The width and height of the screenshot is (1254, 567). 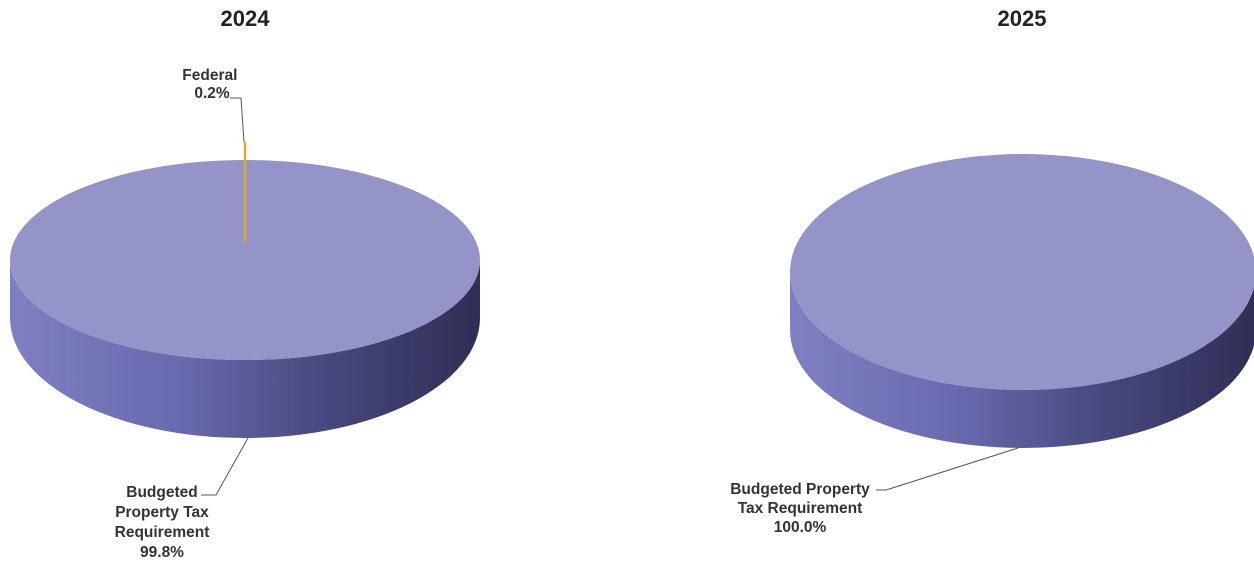 I want to click on pie-slice-budgeted-property-tax, so click(x=245, y=260).